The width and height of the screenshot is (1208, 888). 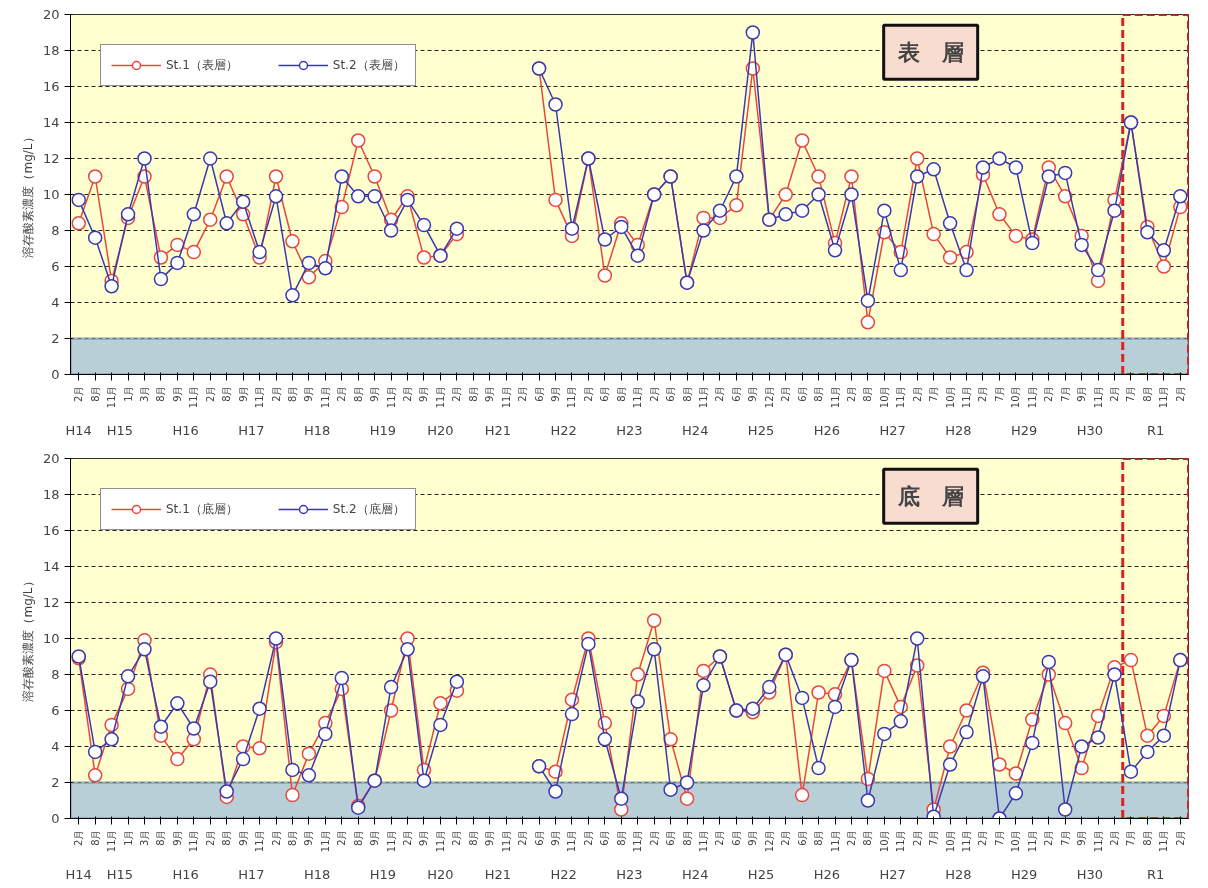 What do you see at coordinates (958, 430) in the screenshot?
I see `text: H28` at bounding box center [958, 430].